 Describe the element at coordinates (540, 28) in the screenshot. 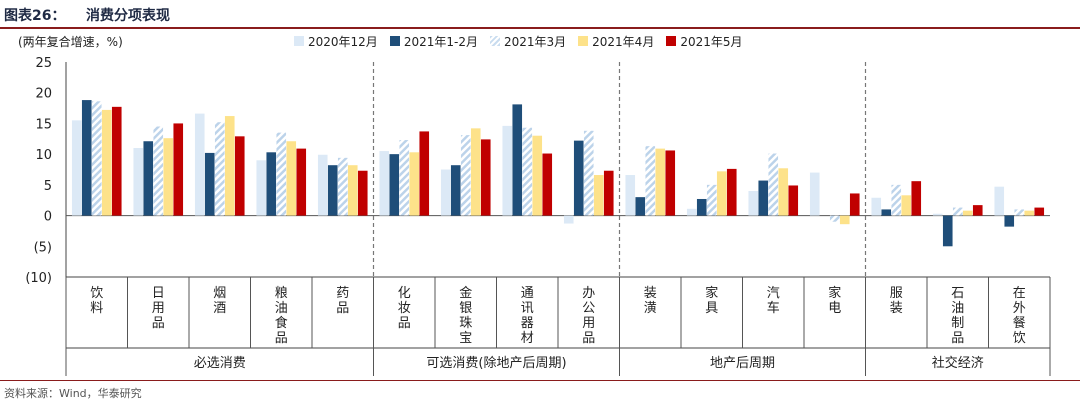

I see `header-rule` at that location.